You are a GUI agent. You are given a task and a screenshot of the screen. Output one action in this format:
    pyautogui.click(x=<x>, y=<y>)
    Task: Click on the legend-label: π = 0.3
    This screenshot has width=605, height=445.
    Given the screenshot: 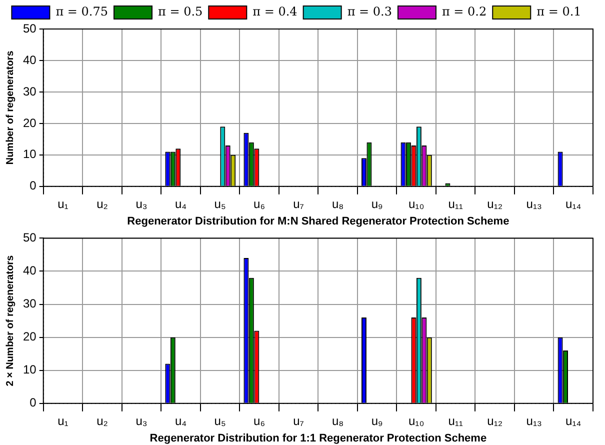 What is the action you would take?
    pyautogui.click(x=369, y=11)
    